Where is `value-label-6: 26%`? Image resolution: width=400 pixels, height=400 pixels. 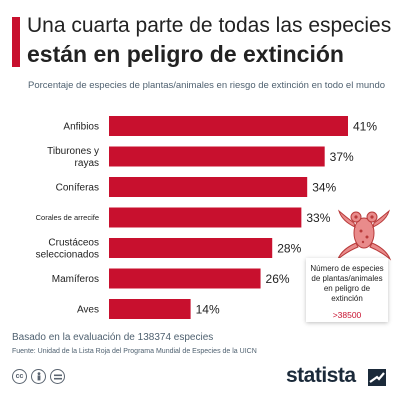 value-label-6: 26% is located at coordinates (278, 279).